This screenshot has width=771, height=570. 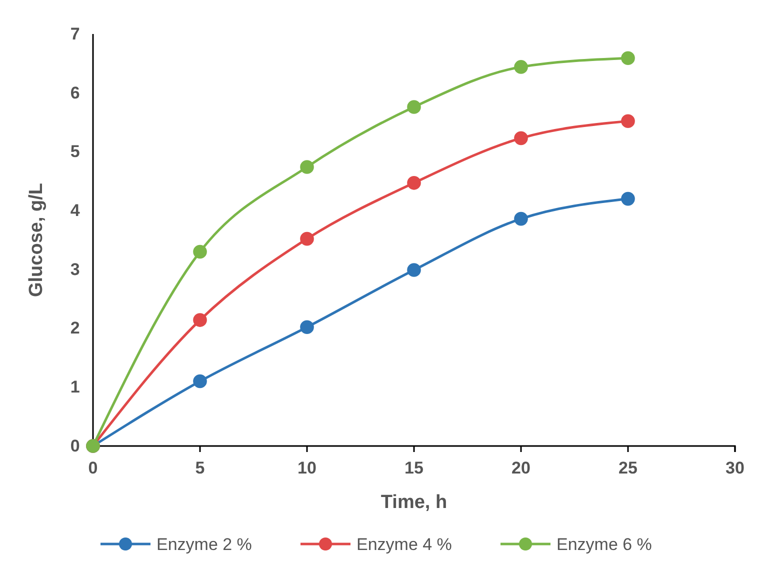 I want to click on y-tick-label: 5, so click(x=75, y=152).